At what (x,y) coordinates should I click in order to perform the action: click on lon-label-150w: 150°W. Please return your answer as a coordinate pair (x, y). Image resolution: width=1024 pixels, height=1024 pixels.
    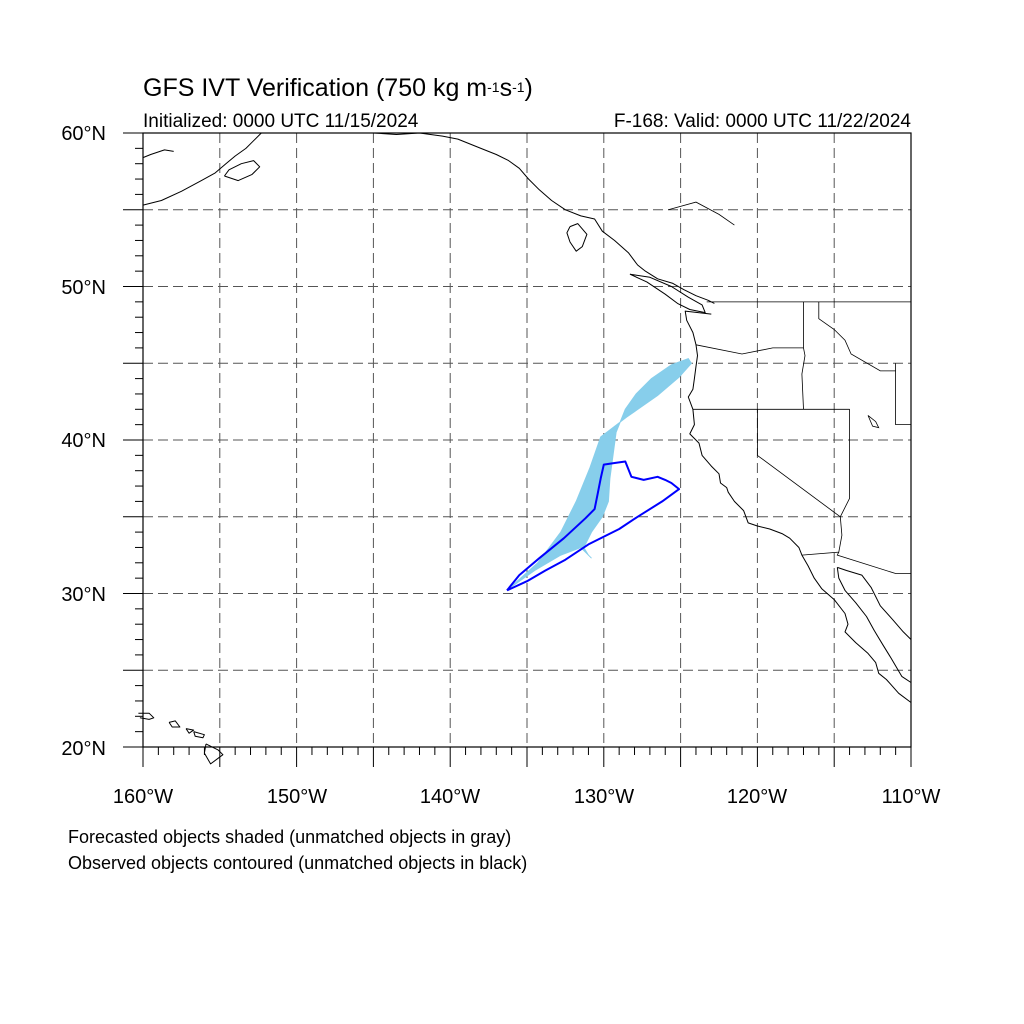
    Looking at the image, I should click on (297, 797).